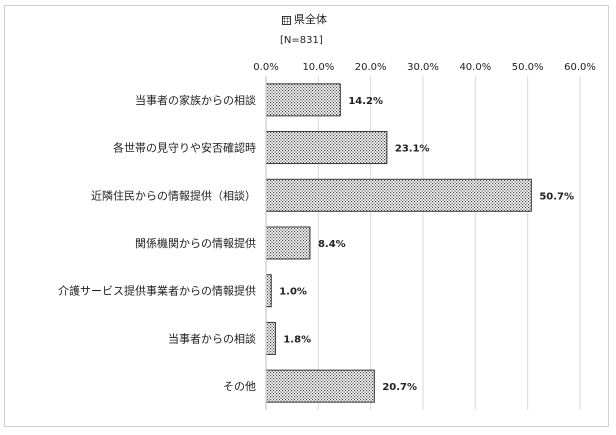 The width and height of the screenshot is (616, 435). Describe the element at coordinates (318, 67) in the screenshot. I see `x-tick-label: 10.0%` at that location.